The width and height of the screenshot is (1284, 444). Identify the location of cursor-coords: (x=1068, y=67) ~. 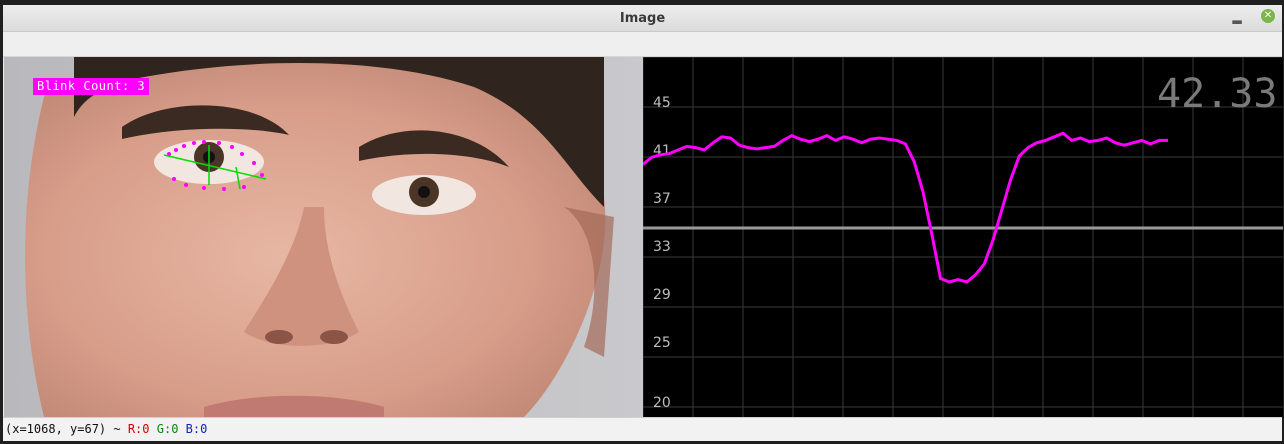
(63, 429).